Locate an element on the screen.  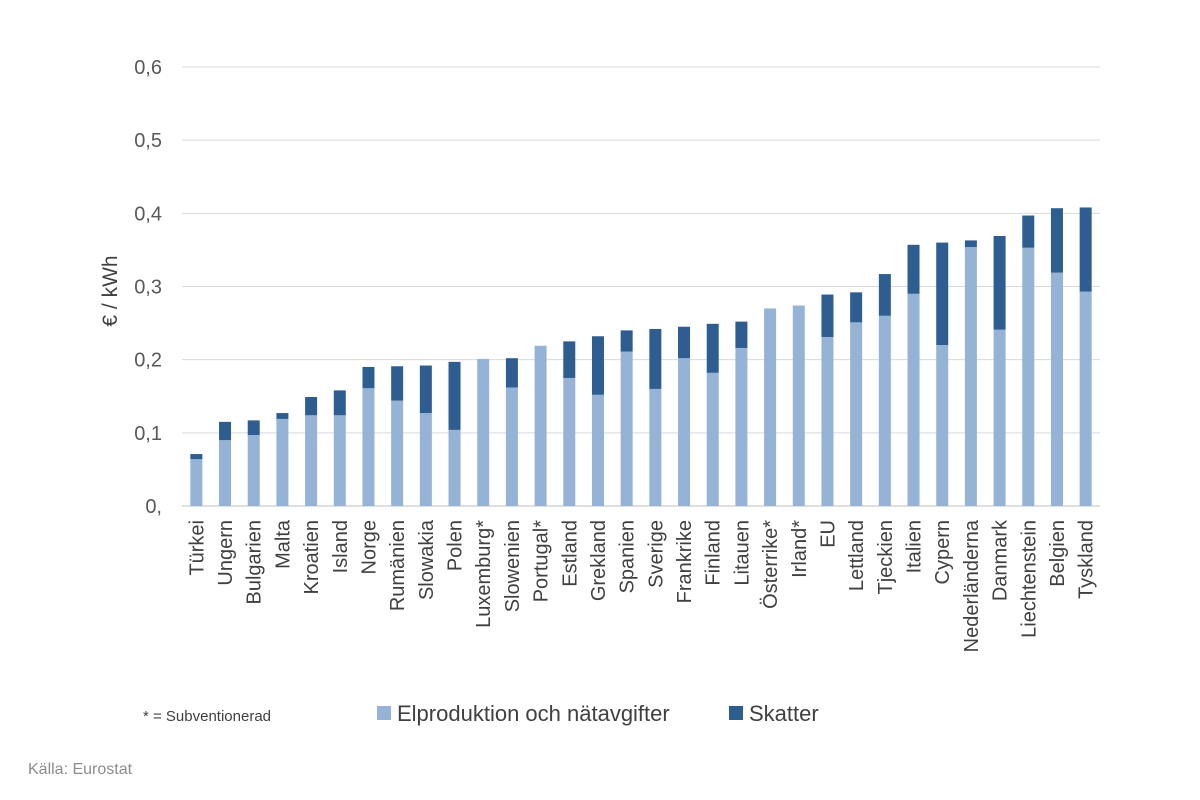
source-note: Källa: Eurostat is located at coordinates (80, 769).